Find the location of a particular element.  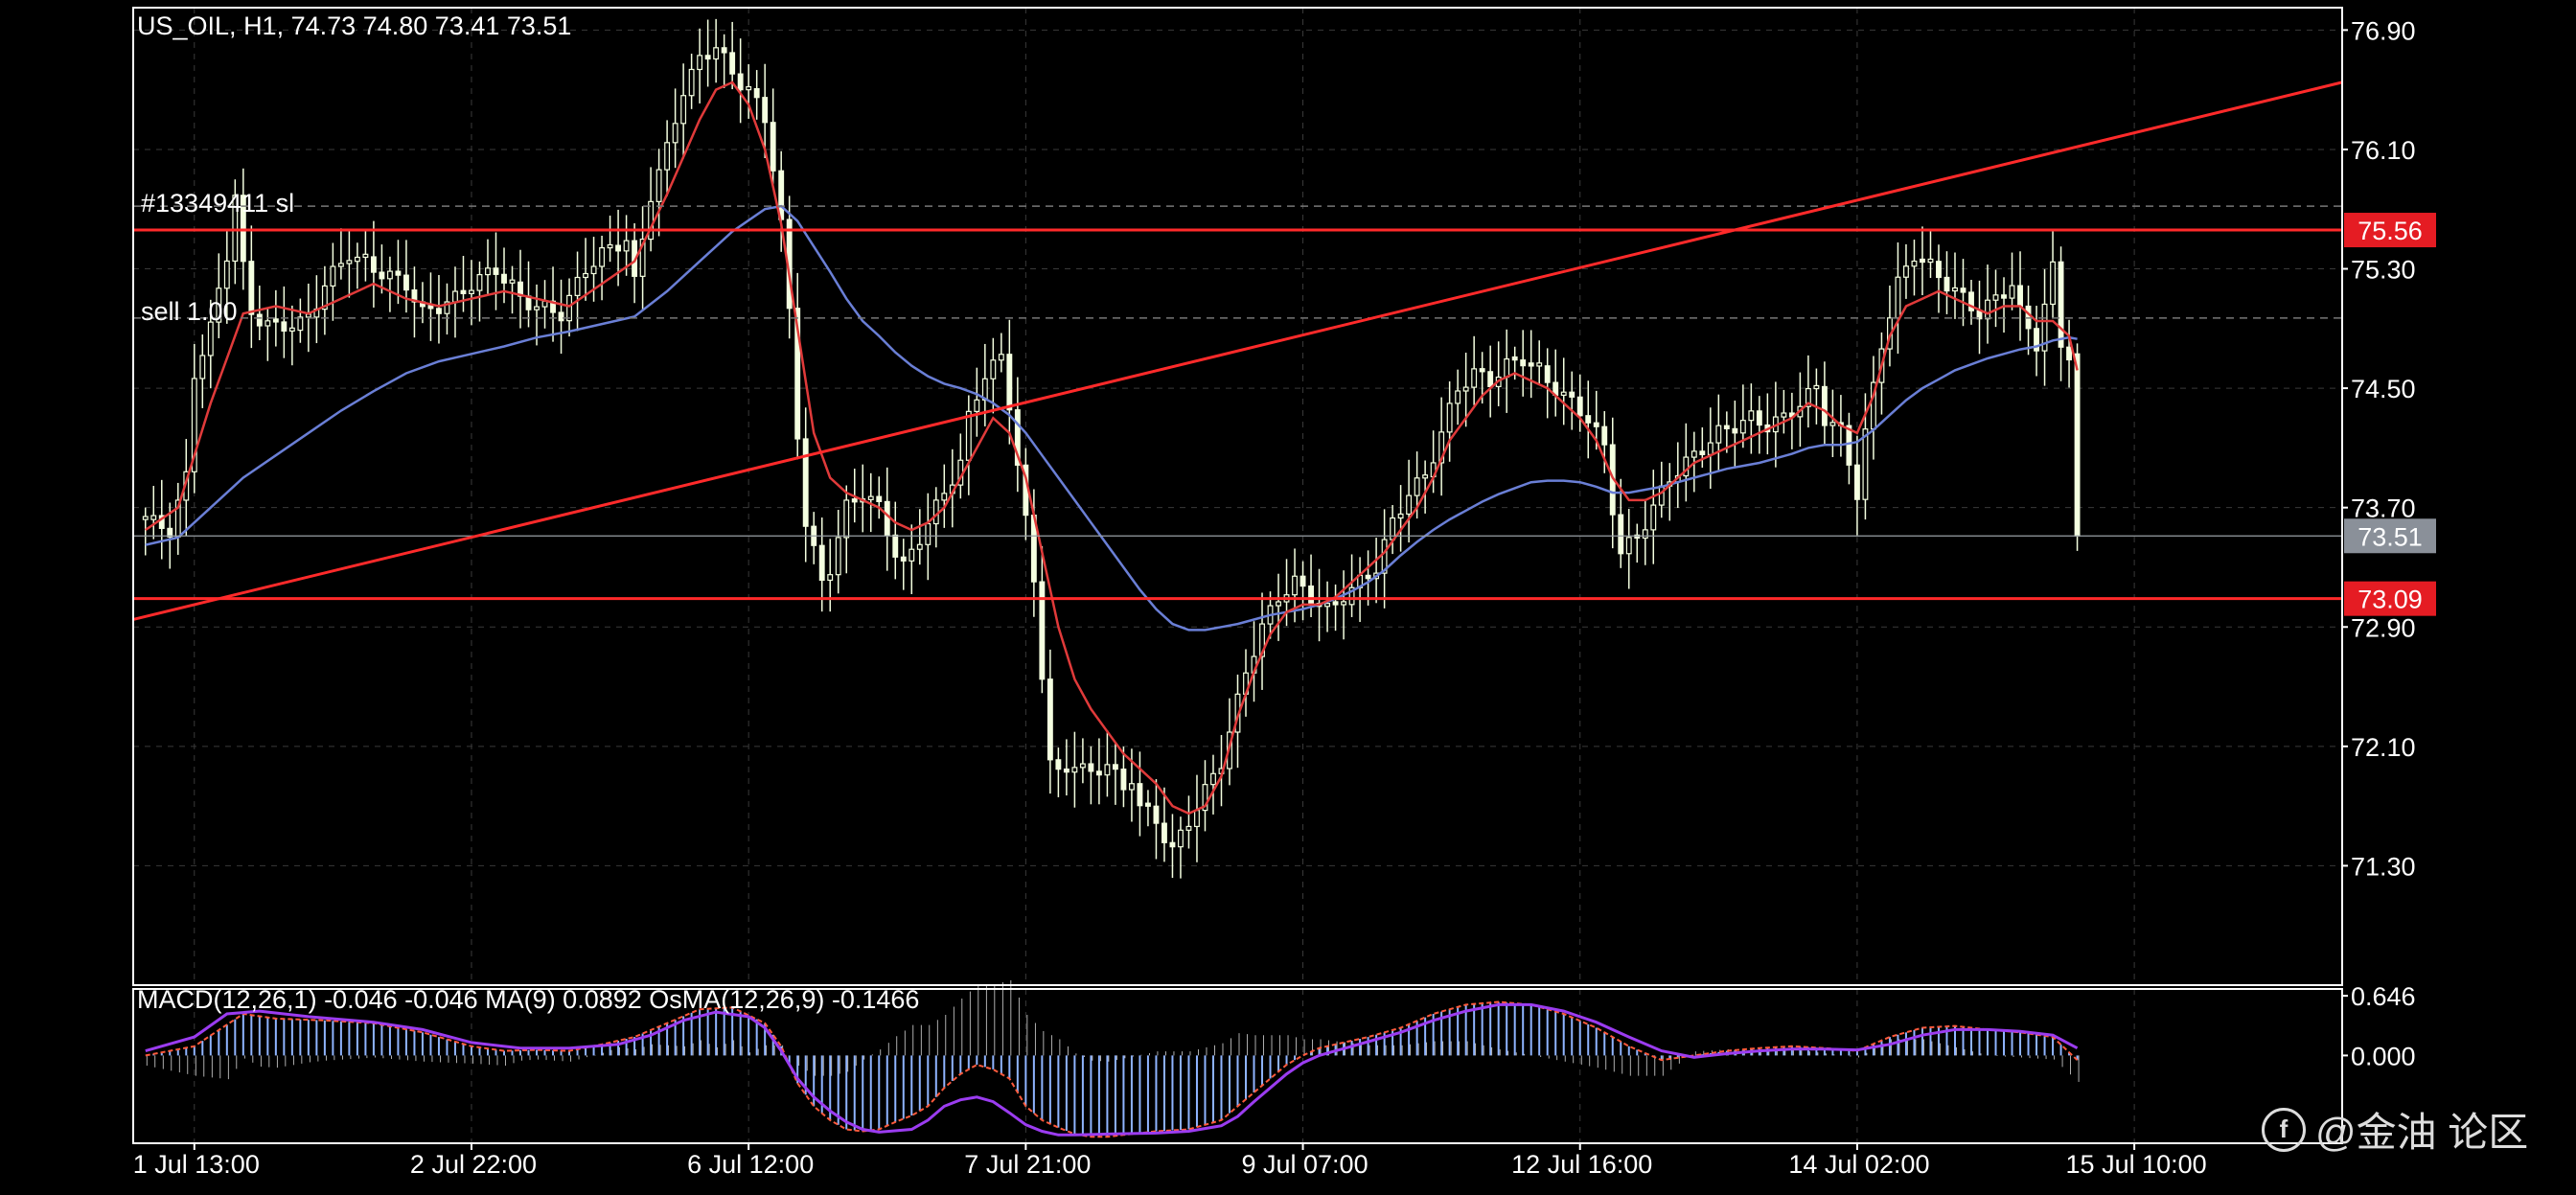

sell-order-label: sell 1.00 is located at coordinates (189, 311).